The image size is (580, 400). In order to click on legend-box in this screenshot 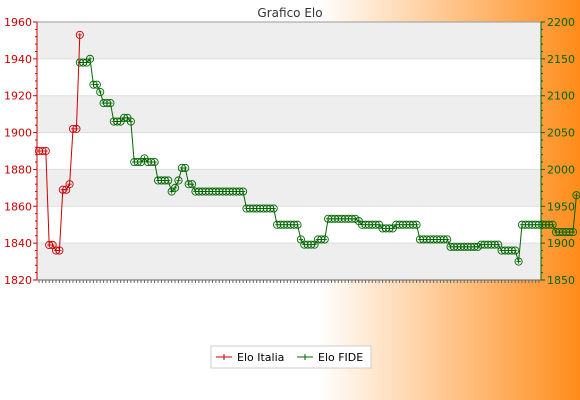, I will do `click(291, 357)`.